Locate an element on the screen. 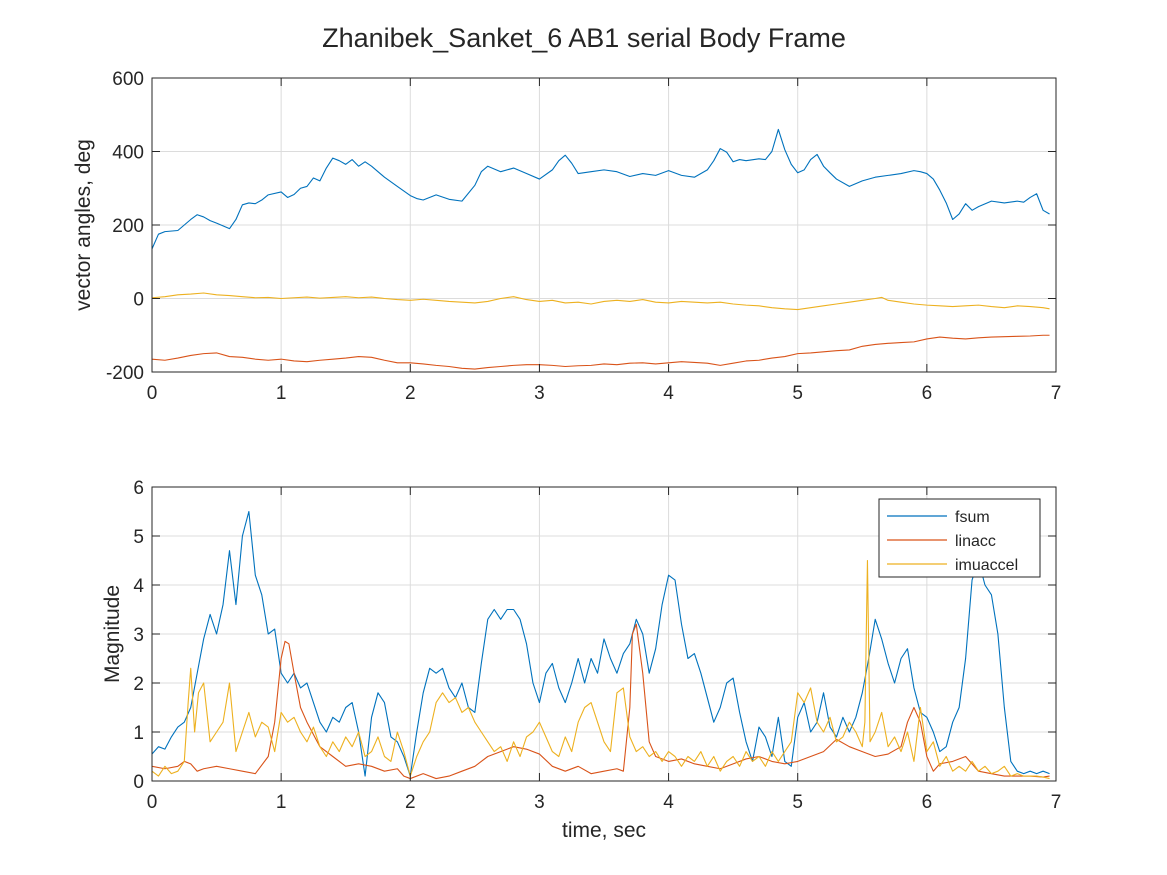 The height and width of the screenshot is (875, 1167). x-axis-label: time, sec is located at coordinates (604, 830).